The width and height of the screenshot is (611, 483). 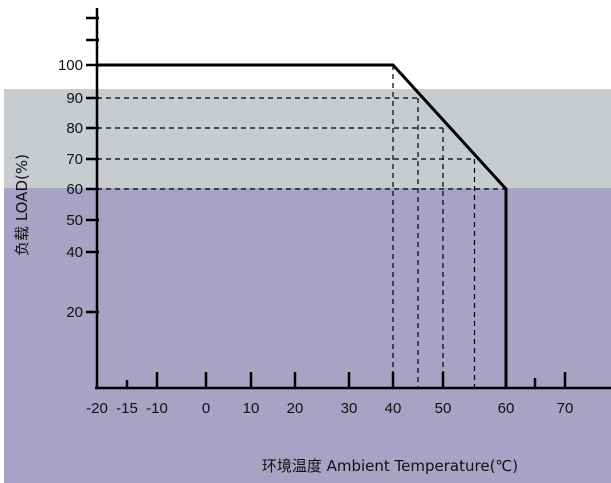 I want to click on x-tick-label: 20, so click(x=295, y=408).